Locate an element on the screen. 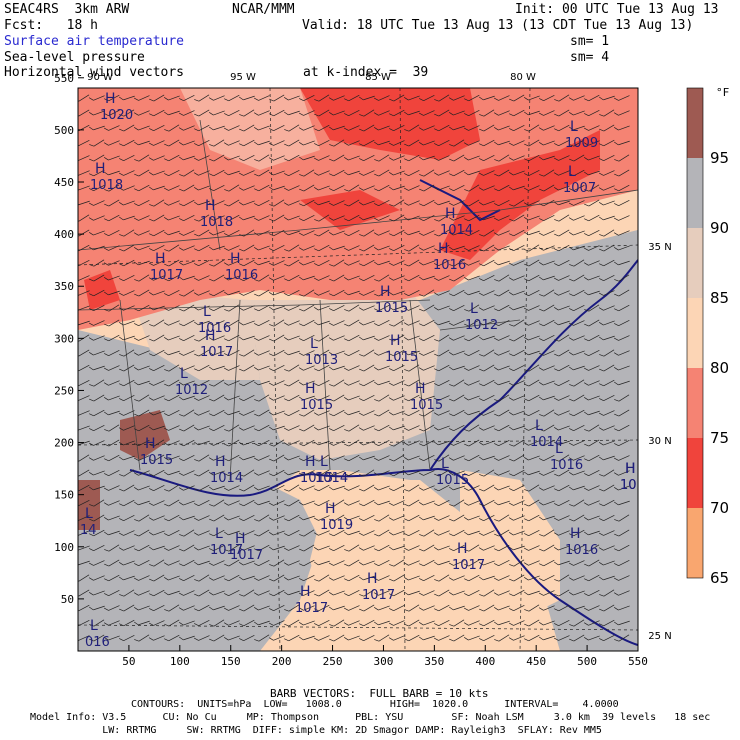 The height and width of the screenshot is (740, 740). colorbar-unit: °F is located at coordinates (722, 92).